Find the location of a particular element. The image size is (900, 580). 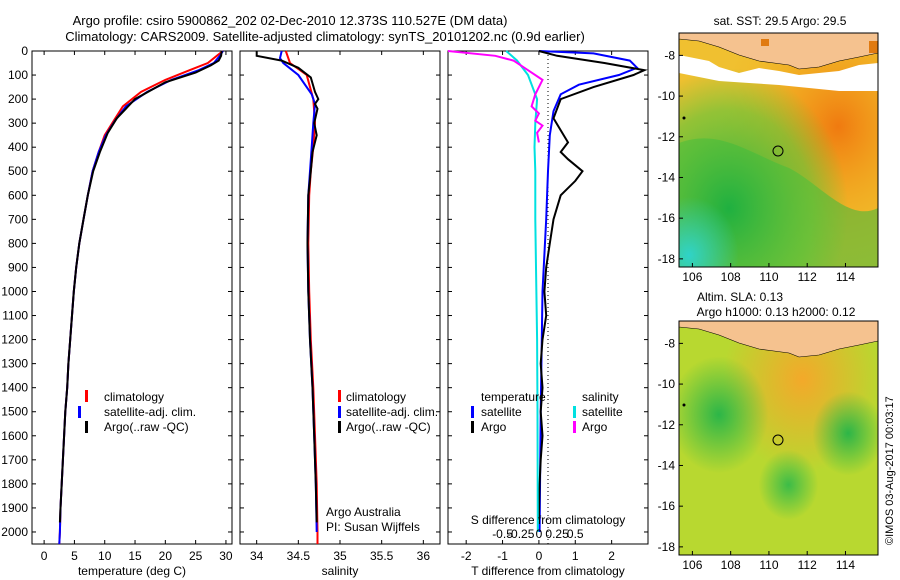

y-tick-label: 200 is located at coordinates (18, 99).